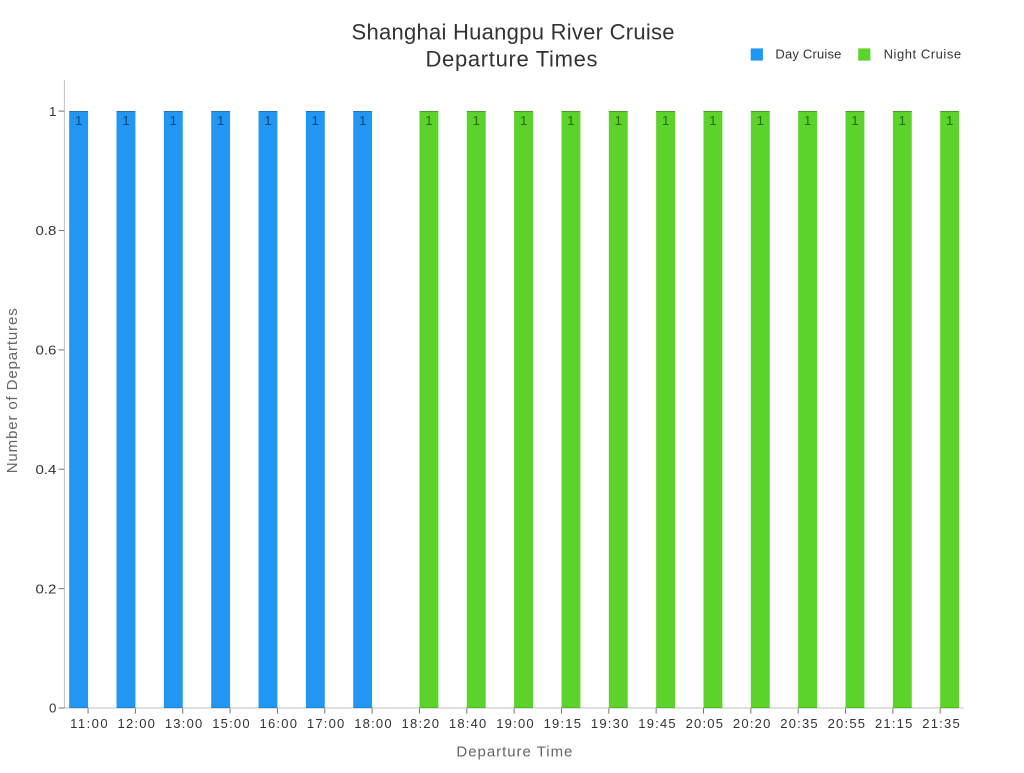 This screenshot has width=1024, height=773. Describe the element at coordinates (12, 390) in the screenshot. I see `svg-text: Number of Departures` at that location.